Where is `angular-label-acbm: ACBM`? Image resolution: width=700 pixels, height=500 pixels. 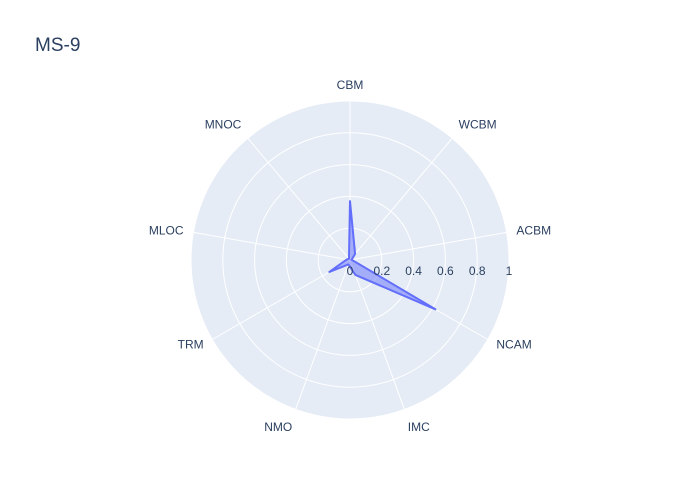 angular-label-acbm: ACBM is located at coordinates (533, 231).